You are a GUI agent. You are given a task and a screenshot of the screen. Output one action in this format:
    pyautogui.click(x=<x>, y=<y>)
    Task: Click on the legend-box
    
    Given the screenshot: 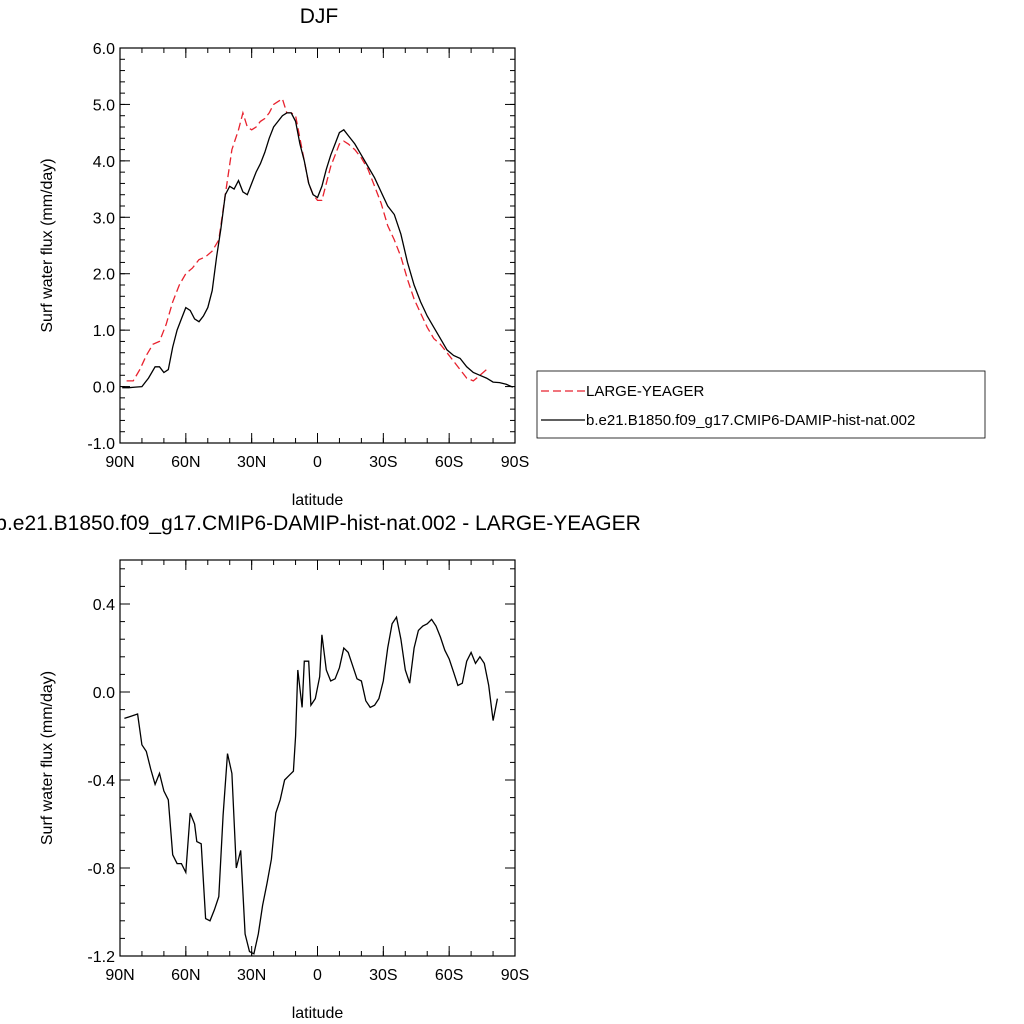 What is the action you would take?
    pyautogui.click(x=761, y=404)
    